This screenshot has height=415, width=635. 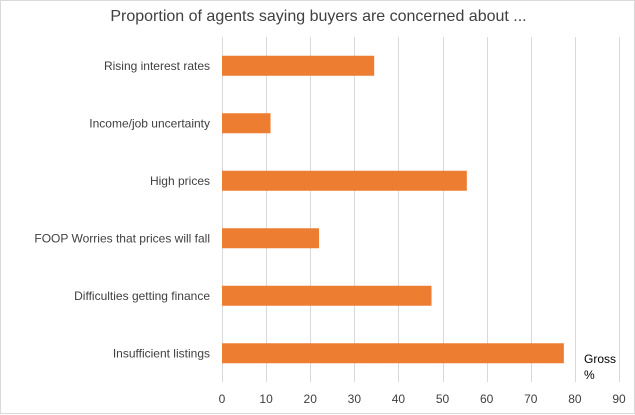 What do you see at coordinates (355, 399) in the screenshot?
I see `x-tick-label-3: 30` at bounding box center [355, 399].